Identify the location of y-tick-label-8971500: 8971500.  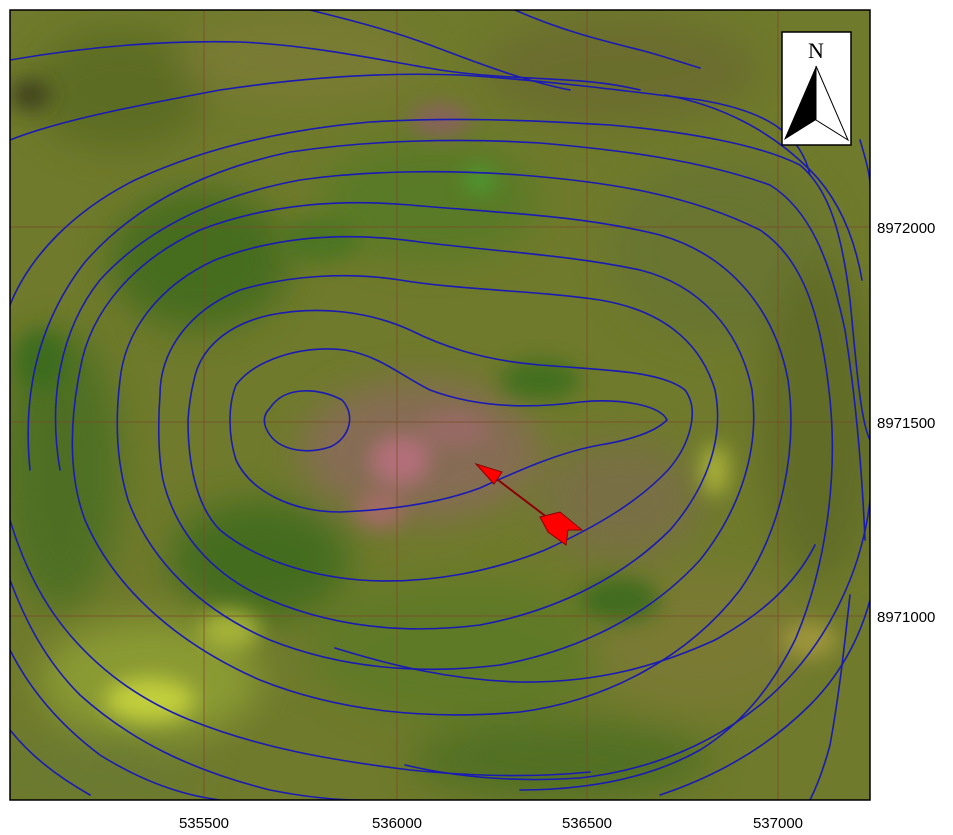
(906, 423).